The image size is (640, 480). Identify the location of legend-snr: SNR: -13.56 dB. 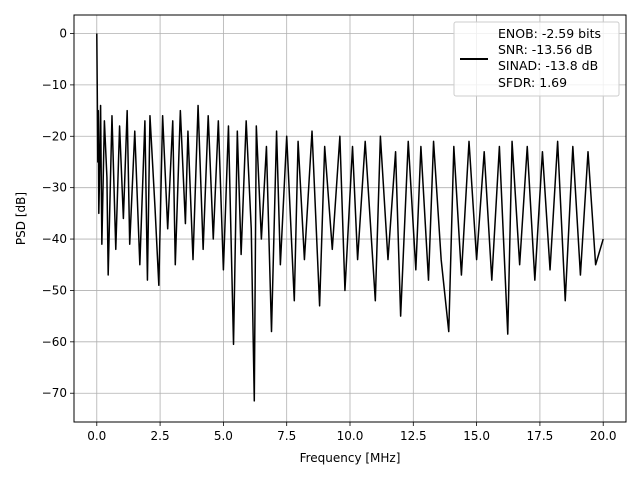
(545, 49).